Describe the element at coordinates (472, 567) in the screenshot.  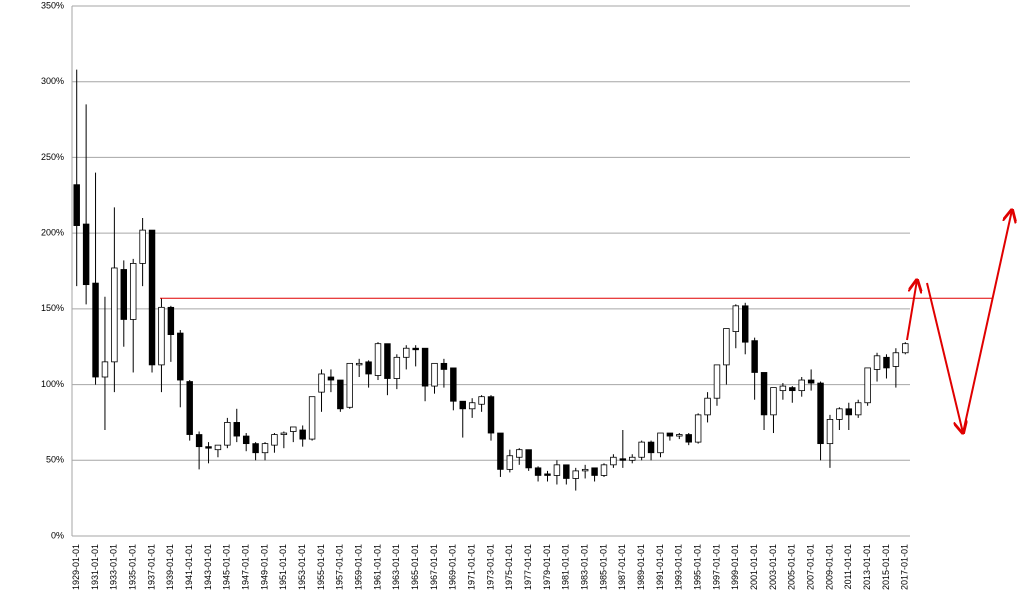
I see `x-tick-label: 1971-01-01` at that location.